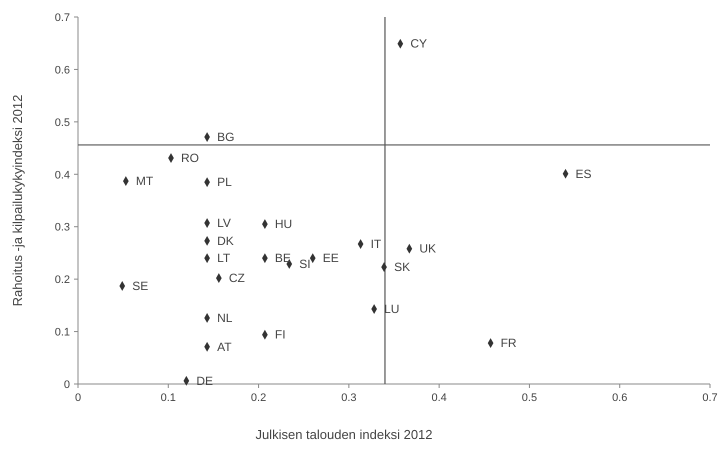  Describe the element at coordinates (62, 332) in the screenshot. I see `y-tick-label: 0.1` at that location.